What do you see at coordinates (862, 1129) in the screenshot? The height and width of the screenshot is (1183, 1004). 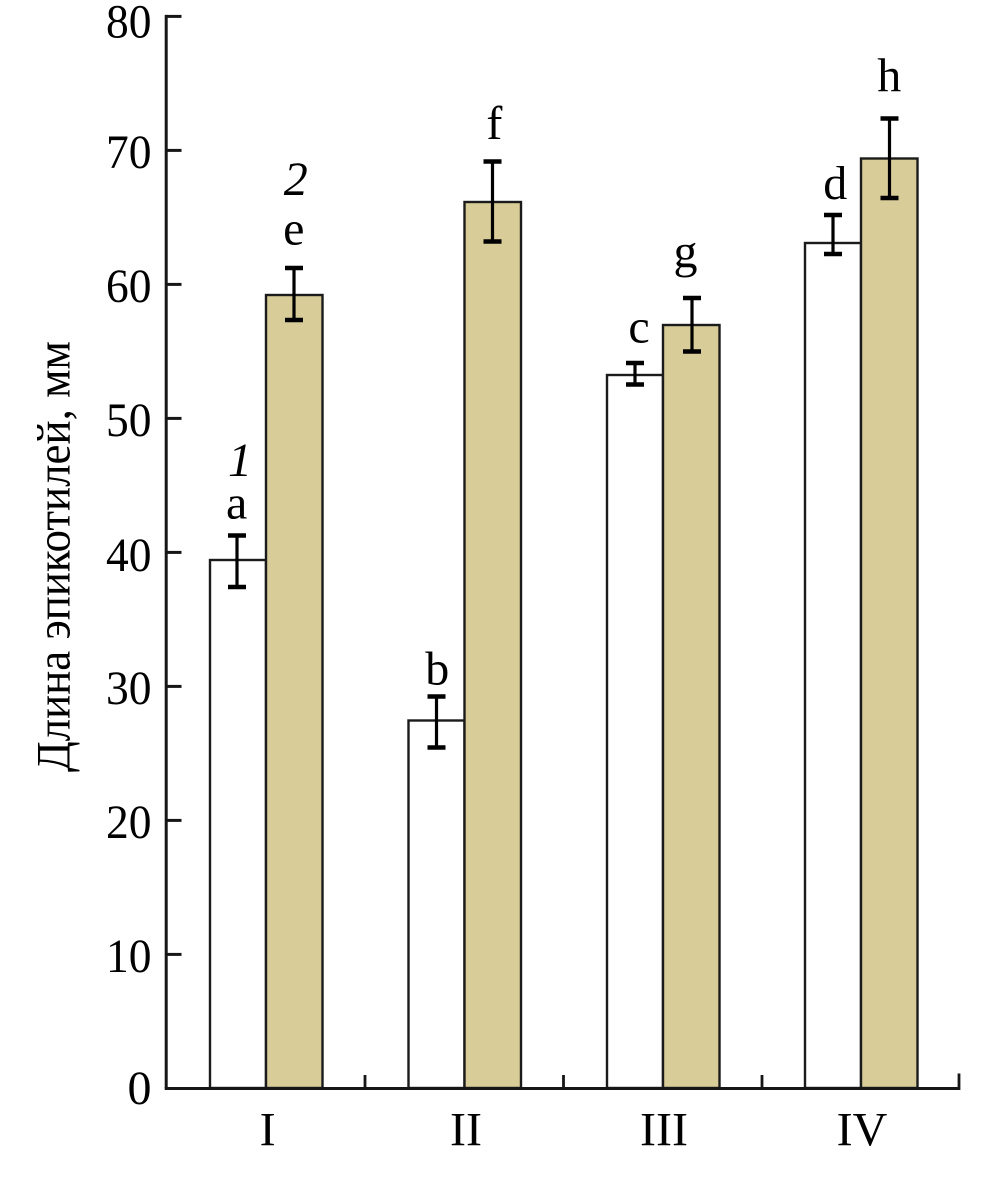 I see `svg-text: IV` at bounding box center [862, 1129].